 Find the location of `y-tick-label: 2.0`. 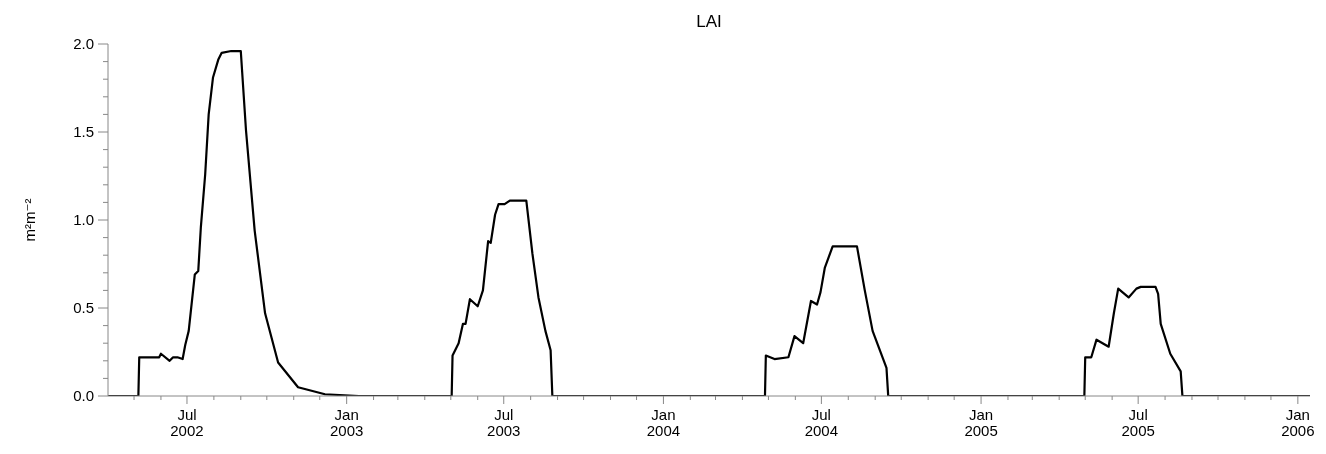

y-tick-label: 2.0 is located at coordinates (83, 43).